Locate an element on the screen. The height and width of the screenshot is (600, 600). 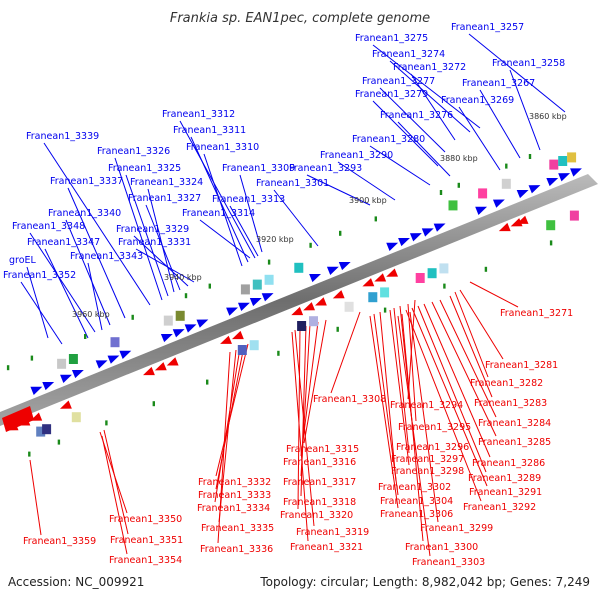
forward-gene-label: Franean1_3277 is located at coordinates (398, 81).